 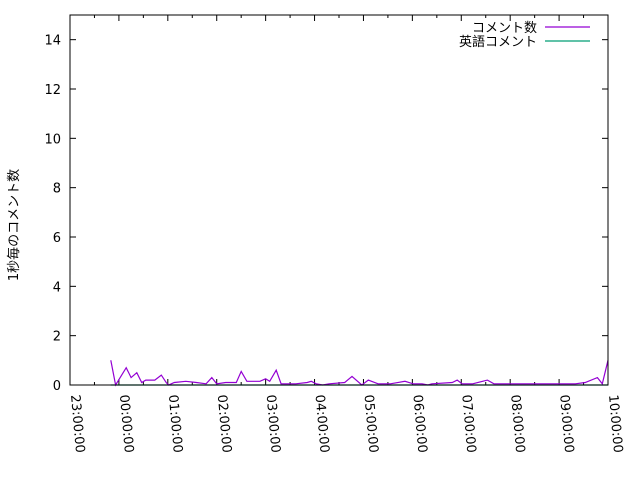 I want to click on y-tick-label: 8, so click(x=57, y=189).